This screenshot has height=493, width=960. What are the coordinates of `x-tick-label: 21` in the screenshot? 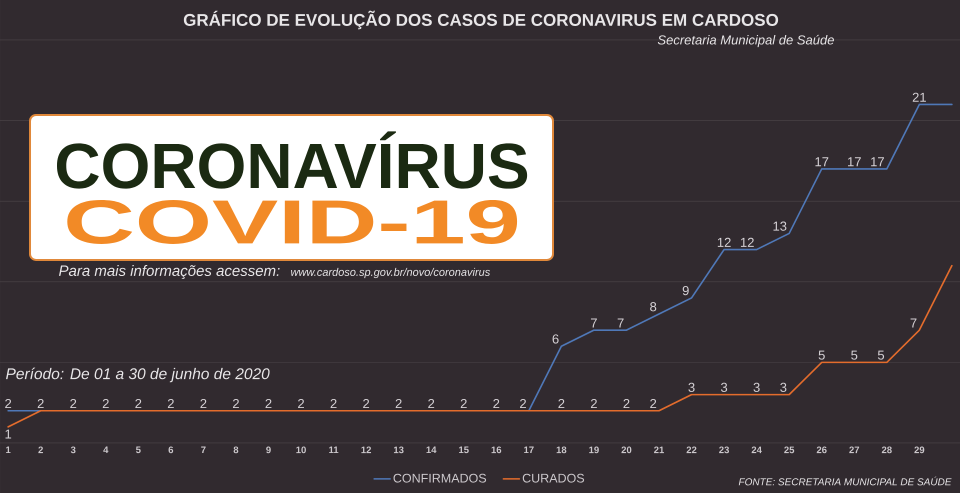 It's located at (659, 450).